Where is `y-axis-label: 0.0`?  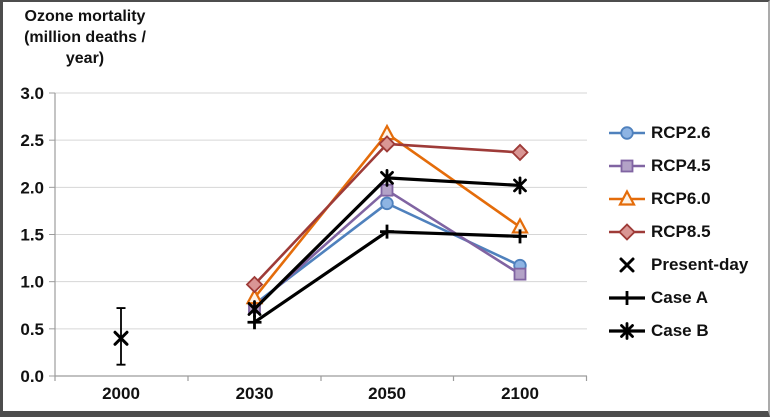
y-axis-label: 0.0 is located at coordinates (32, 376).